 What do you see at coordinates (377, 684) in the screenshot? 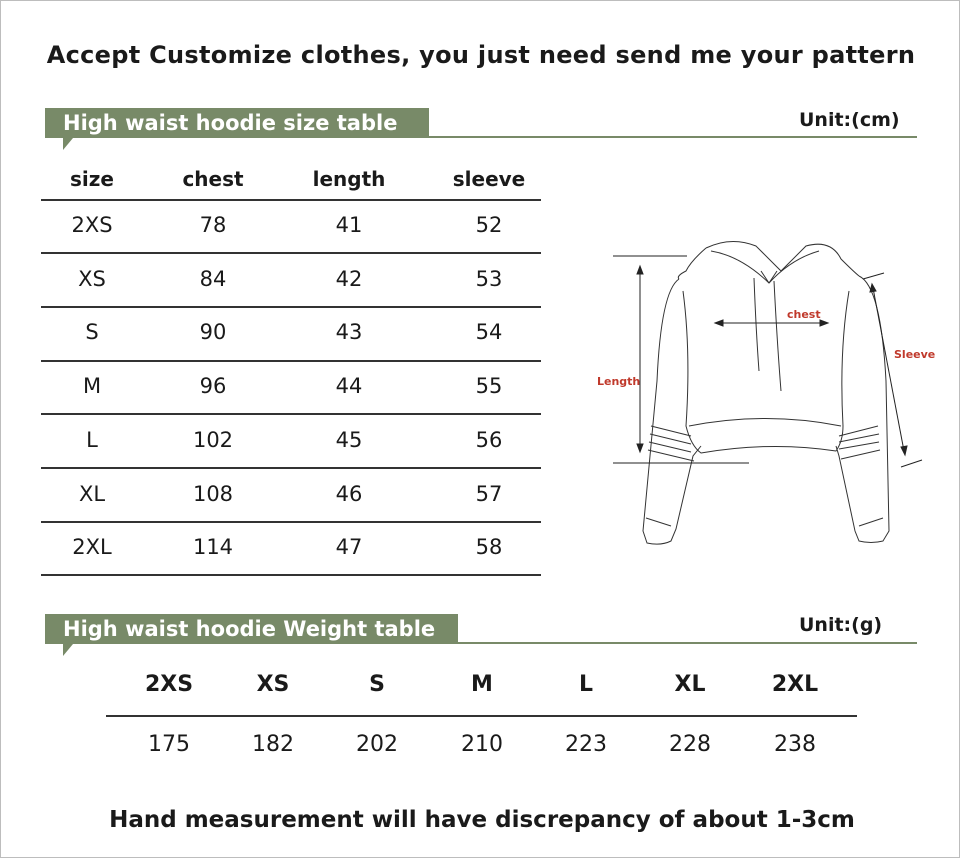
I see `weight-header: S` at bounding box center [377, 684].